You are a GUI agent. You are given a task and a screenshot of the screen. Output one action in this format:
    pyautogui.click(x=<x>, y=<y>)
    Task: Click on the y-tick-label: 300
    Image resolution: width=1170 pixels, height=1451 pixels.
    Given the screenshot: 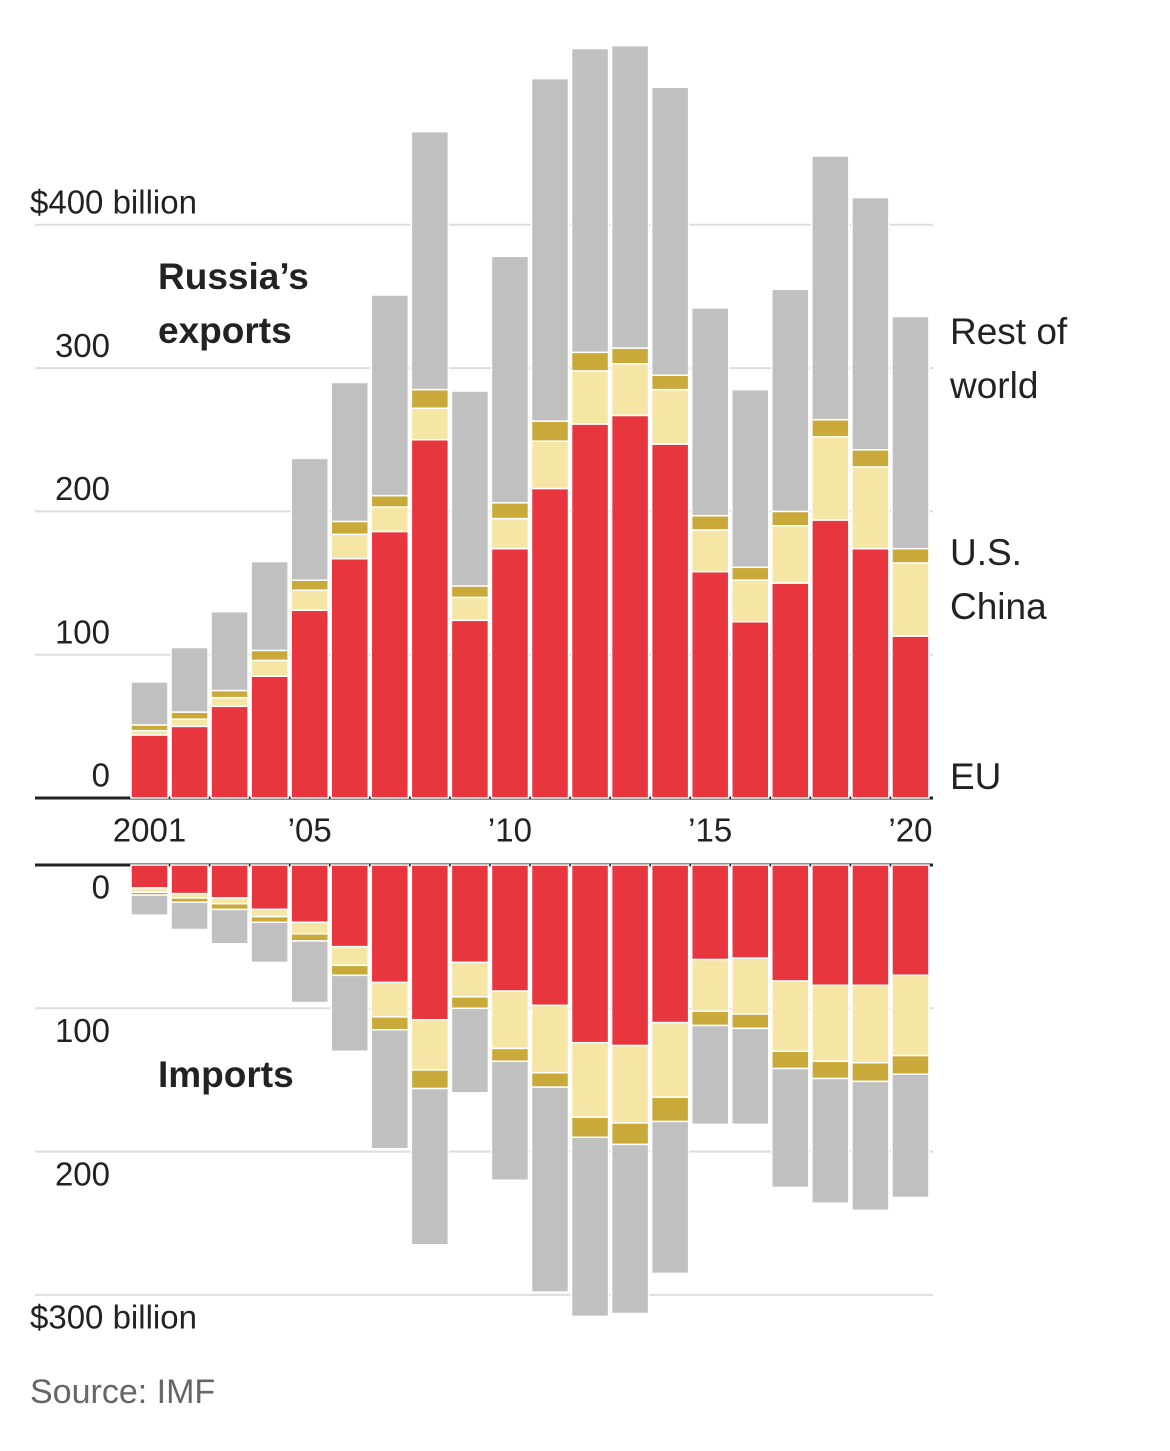 What is the action you would take?
    pyautogui.click(x=82, y=345)
    